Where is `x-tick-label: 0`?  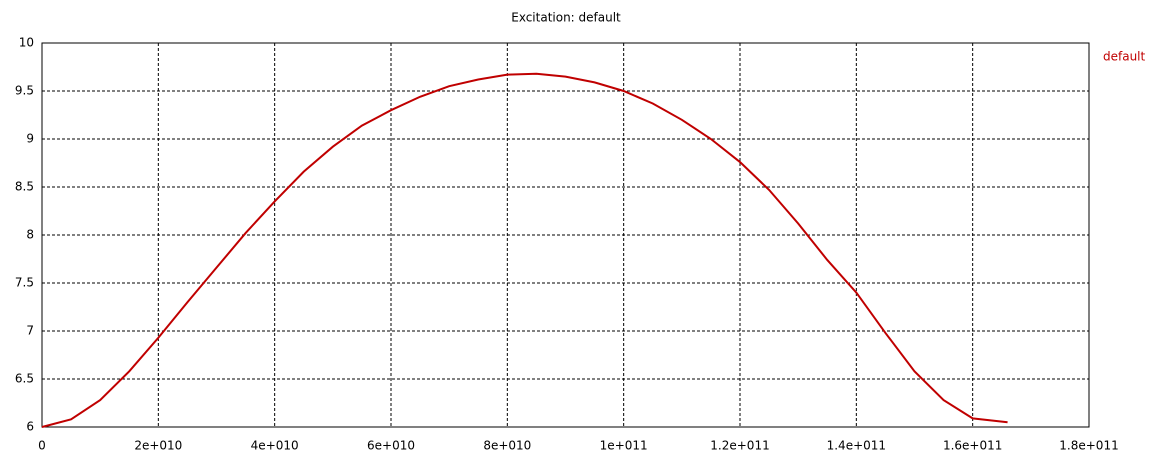 x-tick-label: 0 is located at coordinates (42, 446).